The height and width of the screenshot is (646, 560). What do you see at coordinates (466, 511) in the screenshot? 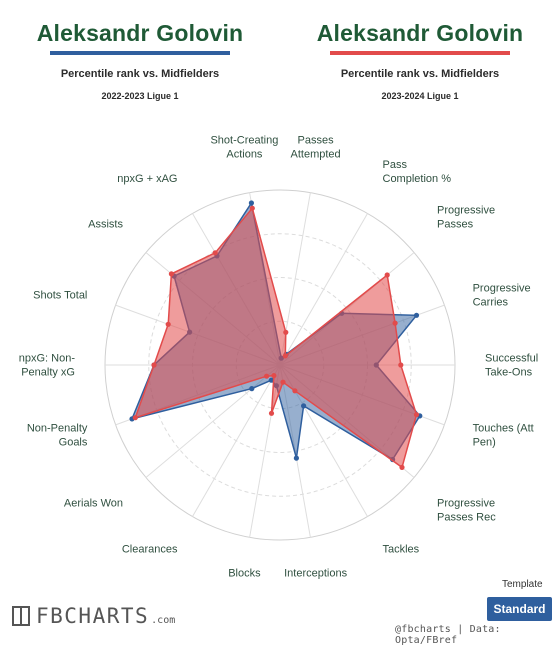
I see `axis-label: Progressive Passes Rec` at bounding box center [466, 511].